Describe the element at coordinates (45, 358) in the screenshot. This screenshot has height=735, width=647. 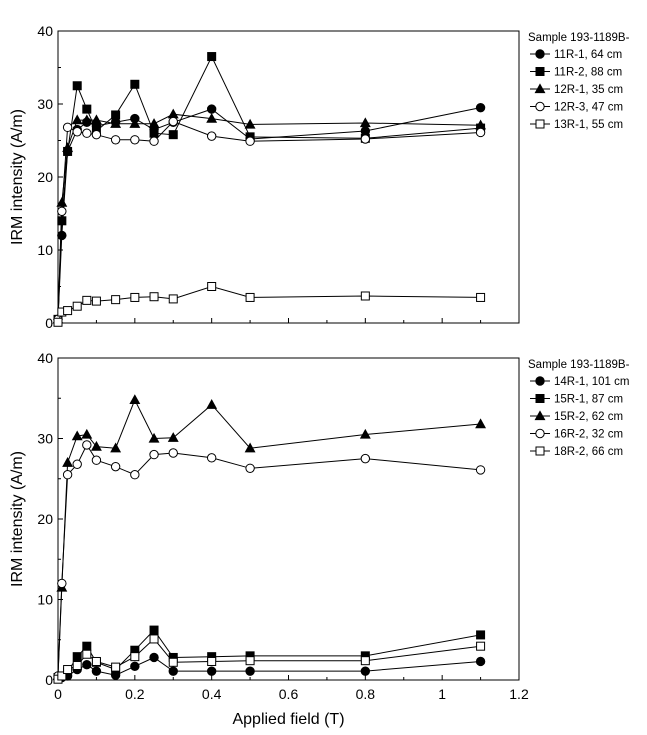
I see `y-tick-label: 40` at that location.